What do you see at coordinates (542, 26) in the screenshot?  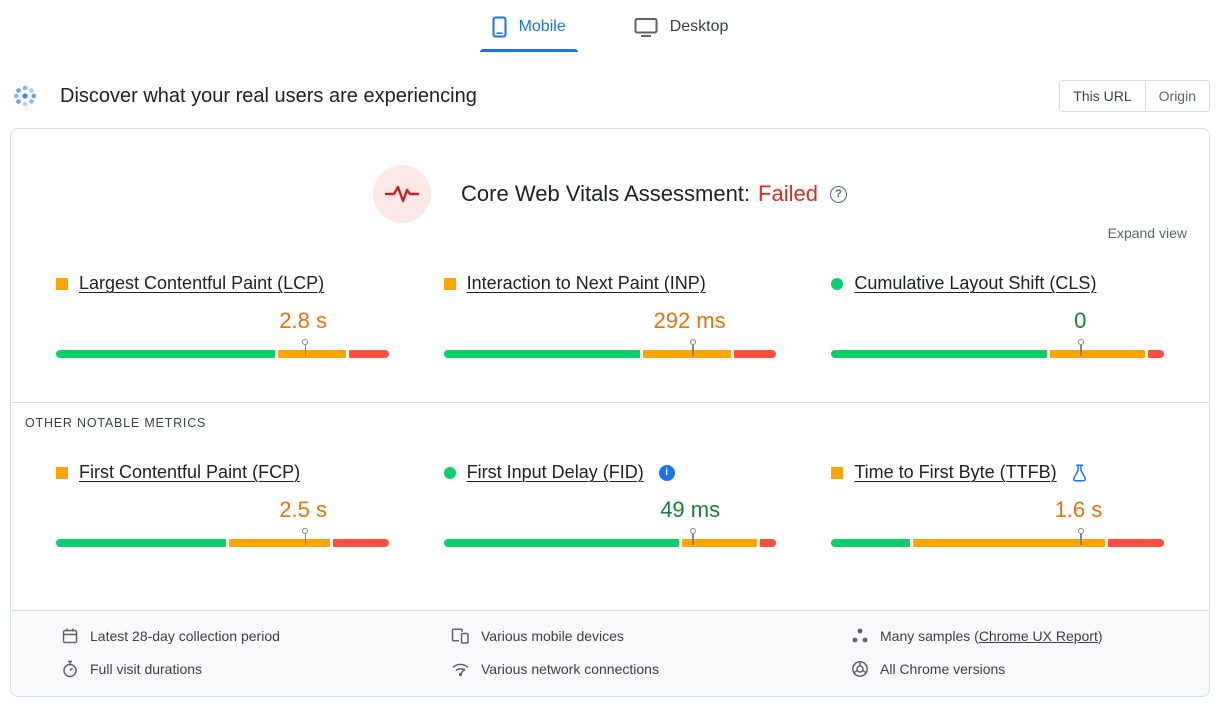 I see `tab-mobile-label: Mobile` at bounding box center [542, 26].